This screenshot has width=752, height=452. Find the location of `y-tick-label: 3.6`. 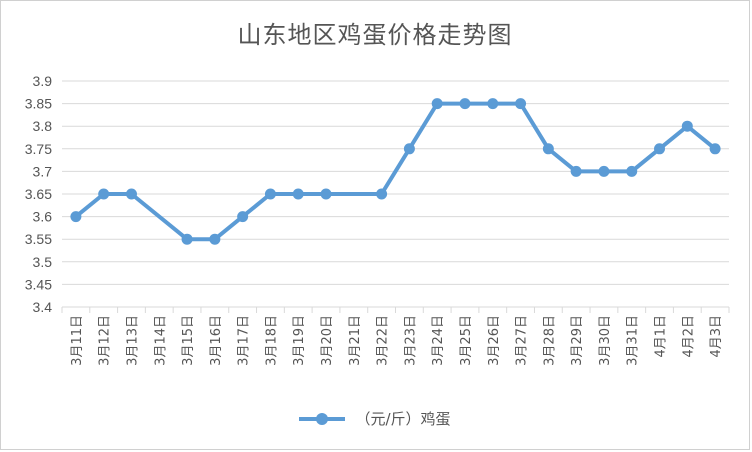

y-tick-label: 3.6 is located at coordinates (43, 217).